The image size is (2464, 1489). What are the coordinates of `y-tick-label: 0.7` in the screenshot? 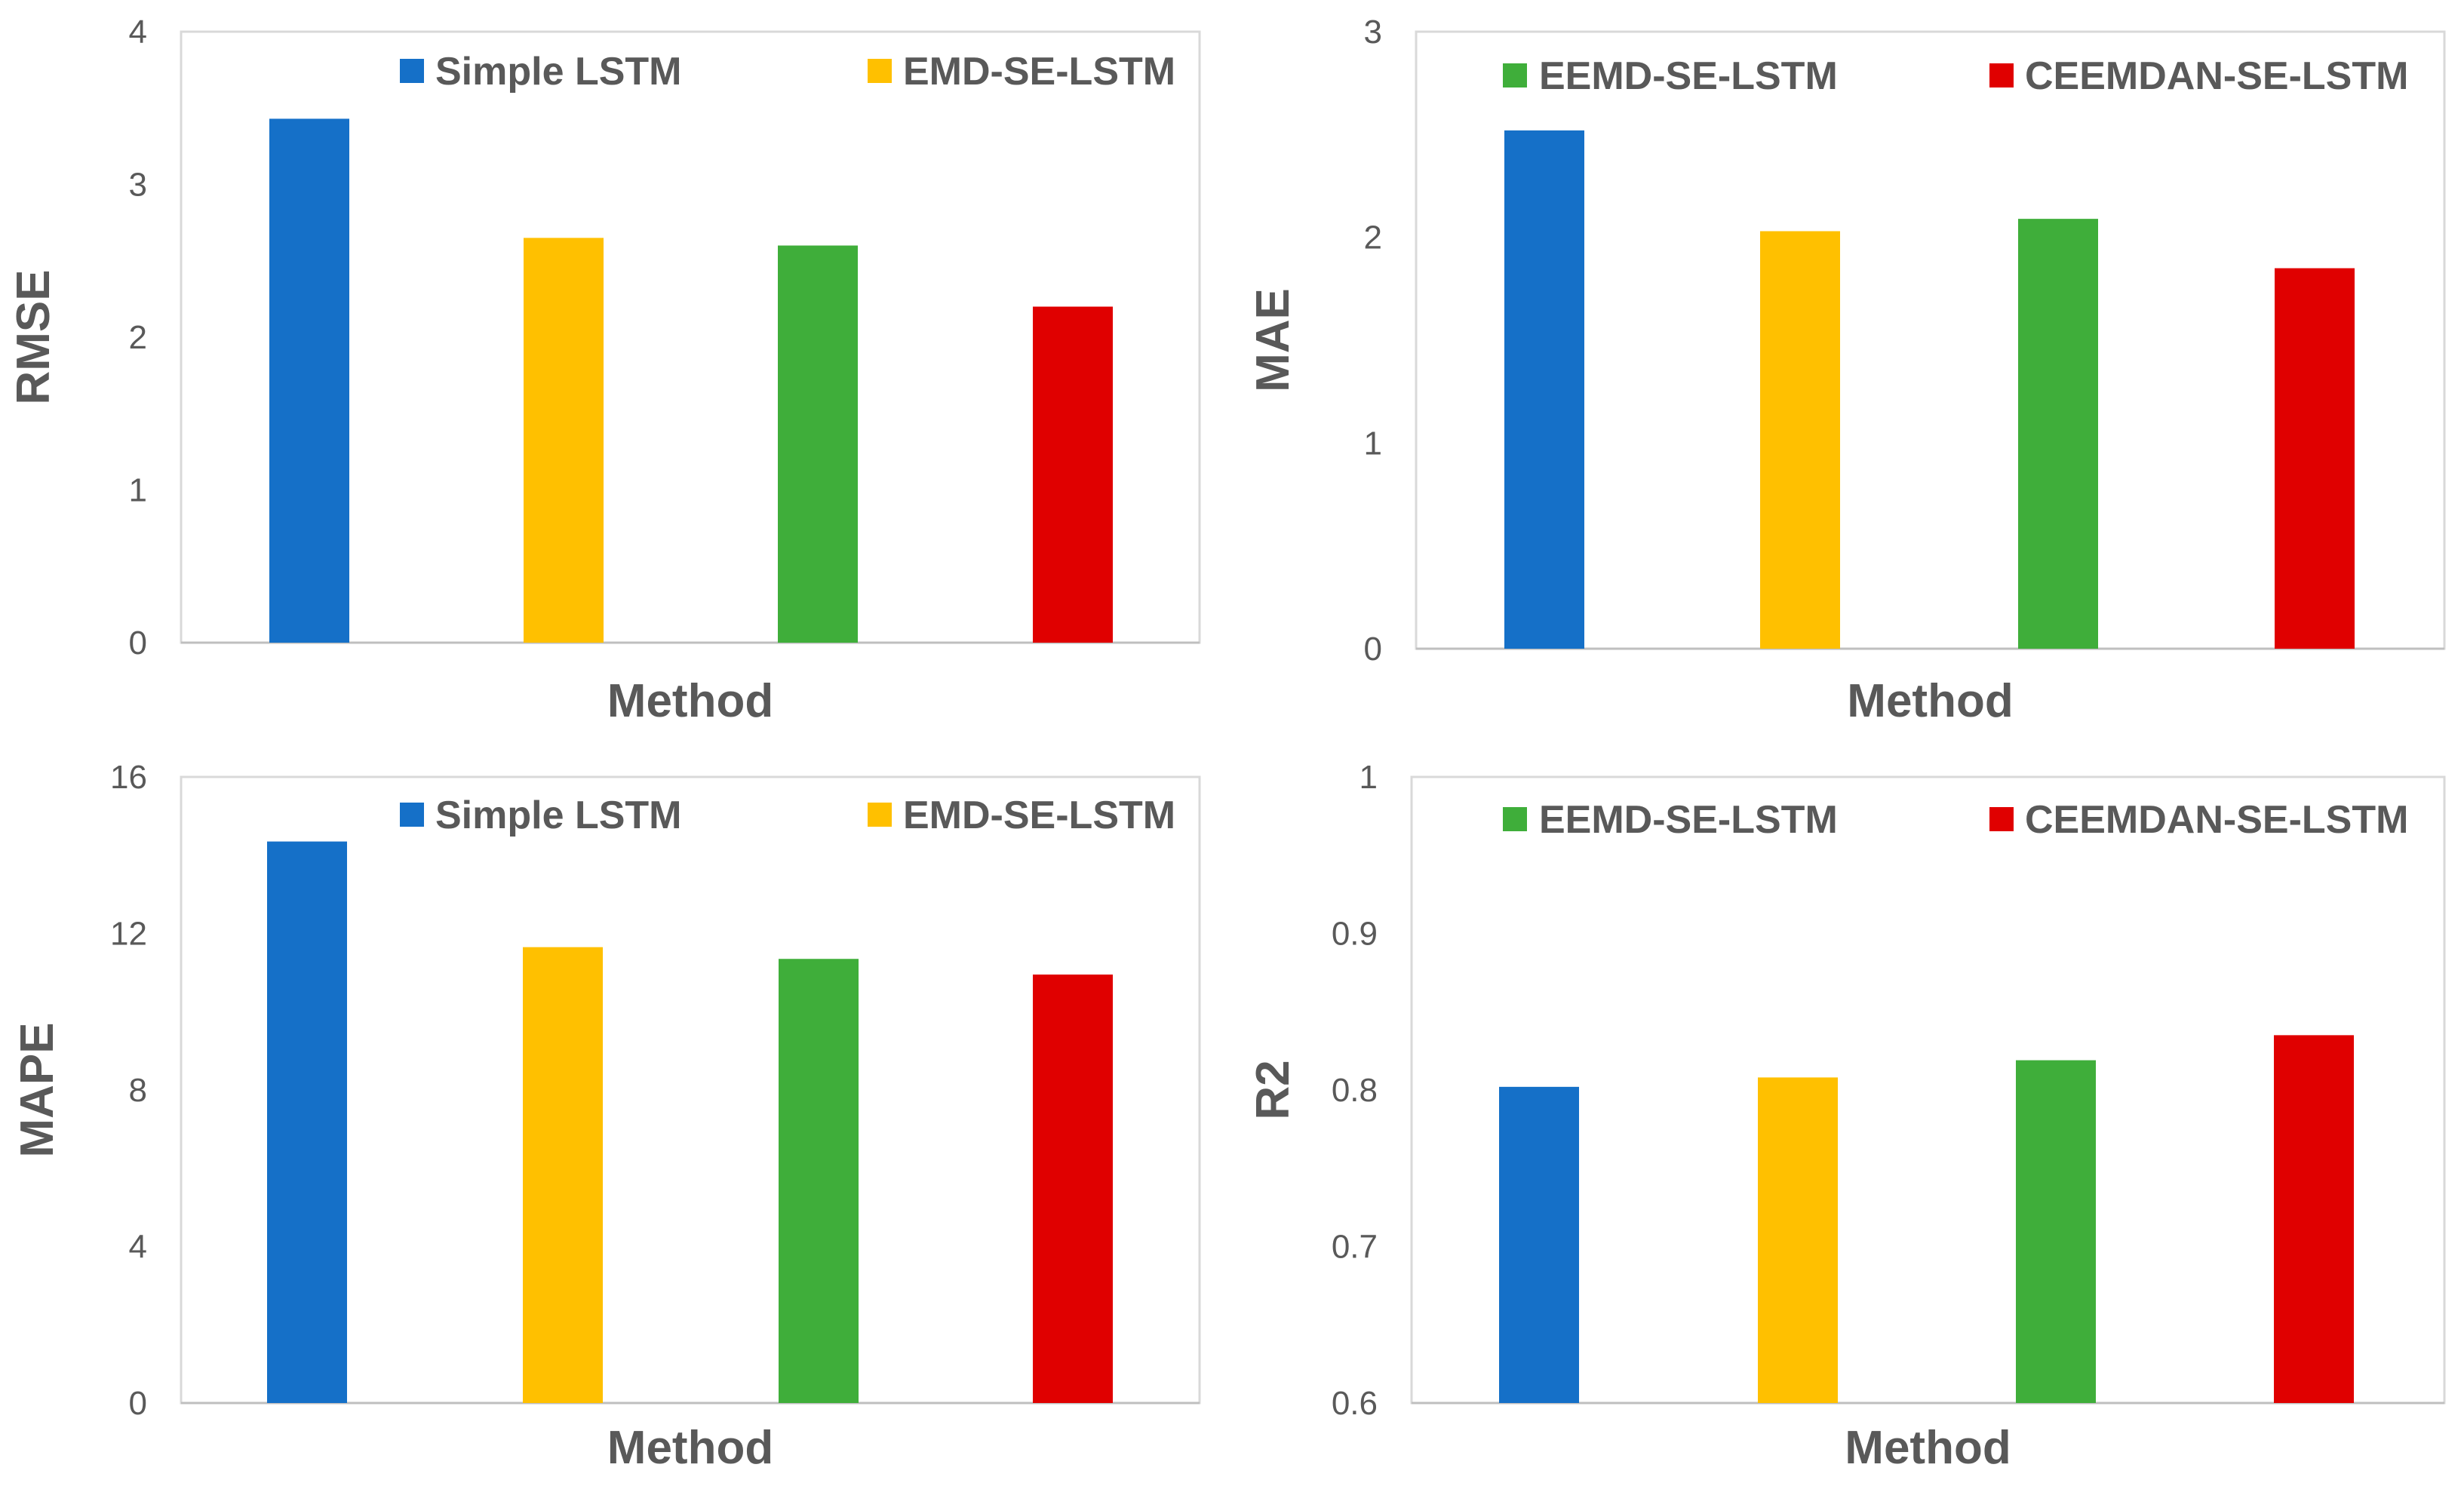 It's located at (1355, 1247).